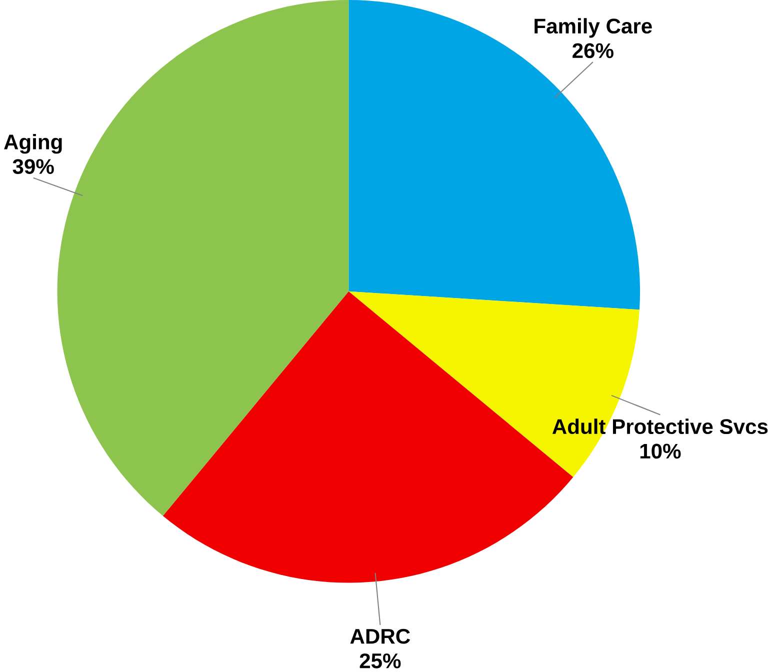 This screenshot has height=672, width=772. I want to click on slice-label: ADRC, so click(380, 636).